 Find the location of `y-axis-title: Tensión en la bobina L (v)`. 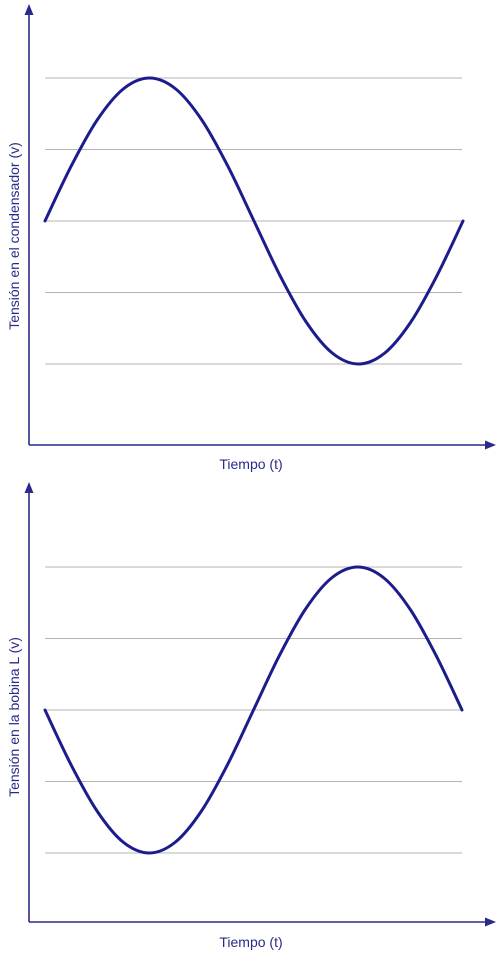

y-axis-title: Tensión en la bobina L (v) is located at coordinates (14, 717).